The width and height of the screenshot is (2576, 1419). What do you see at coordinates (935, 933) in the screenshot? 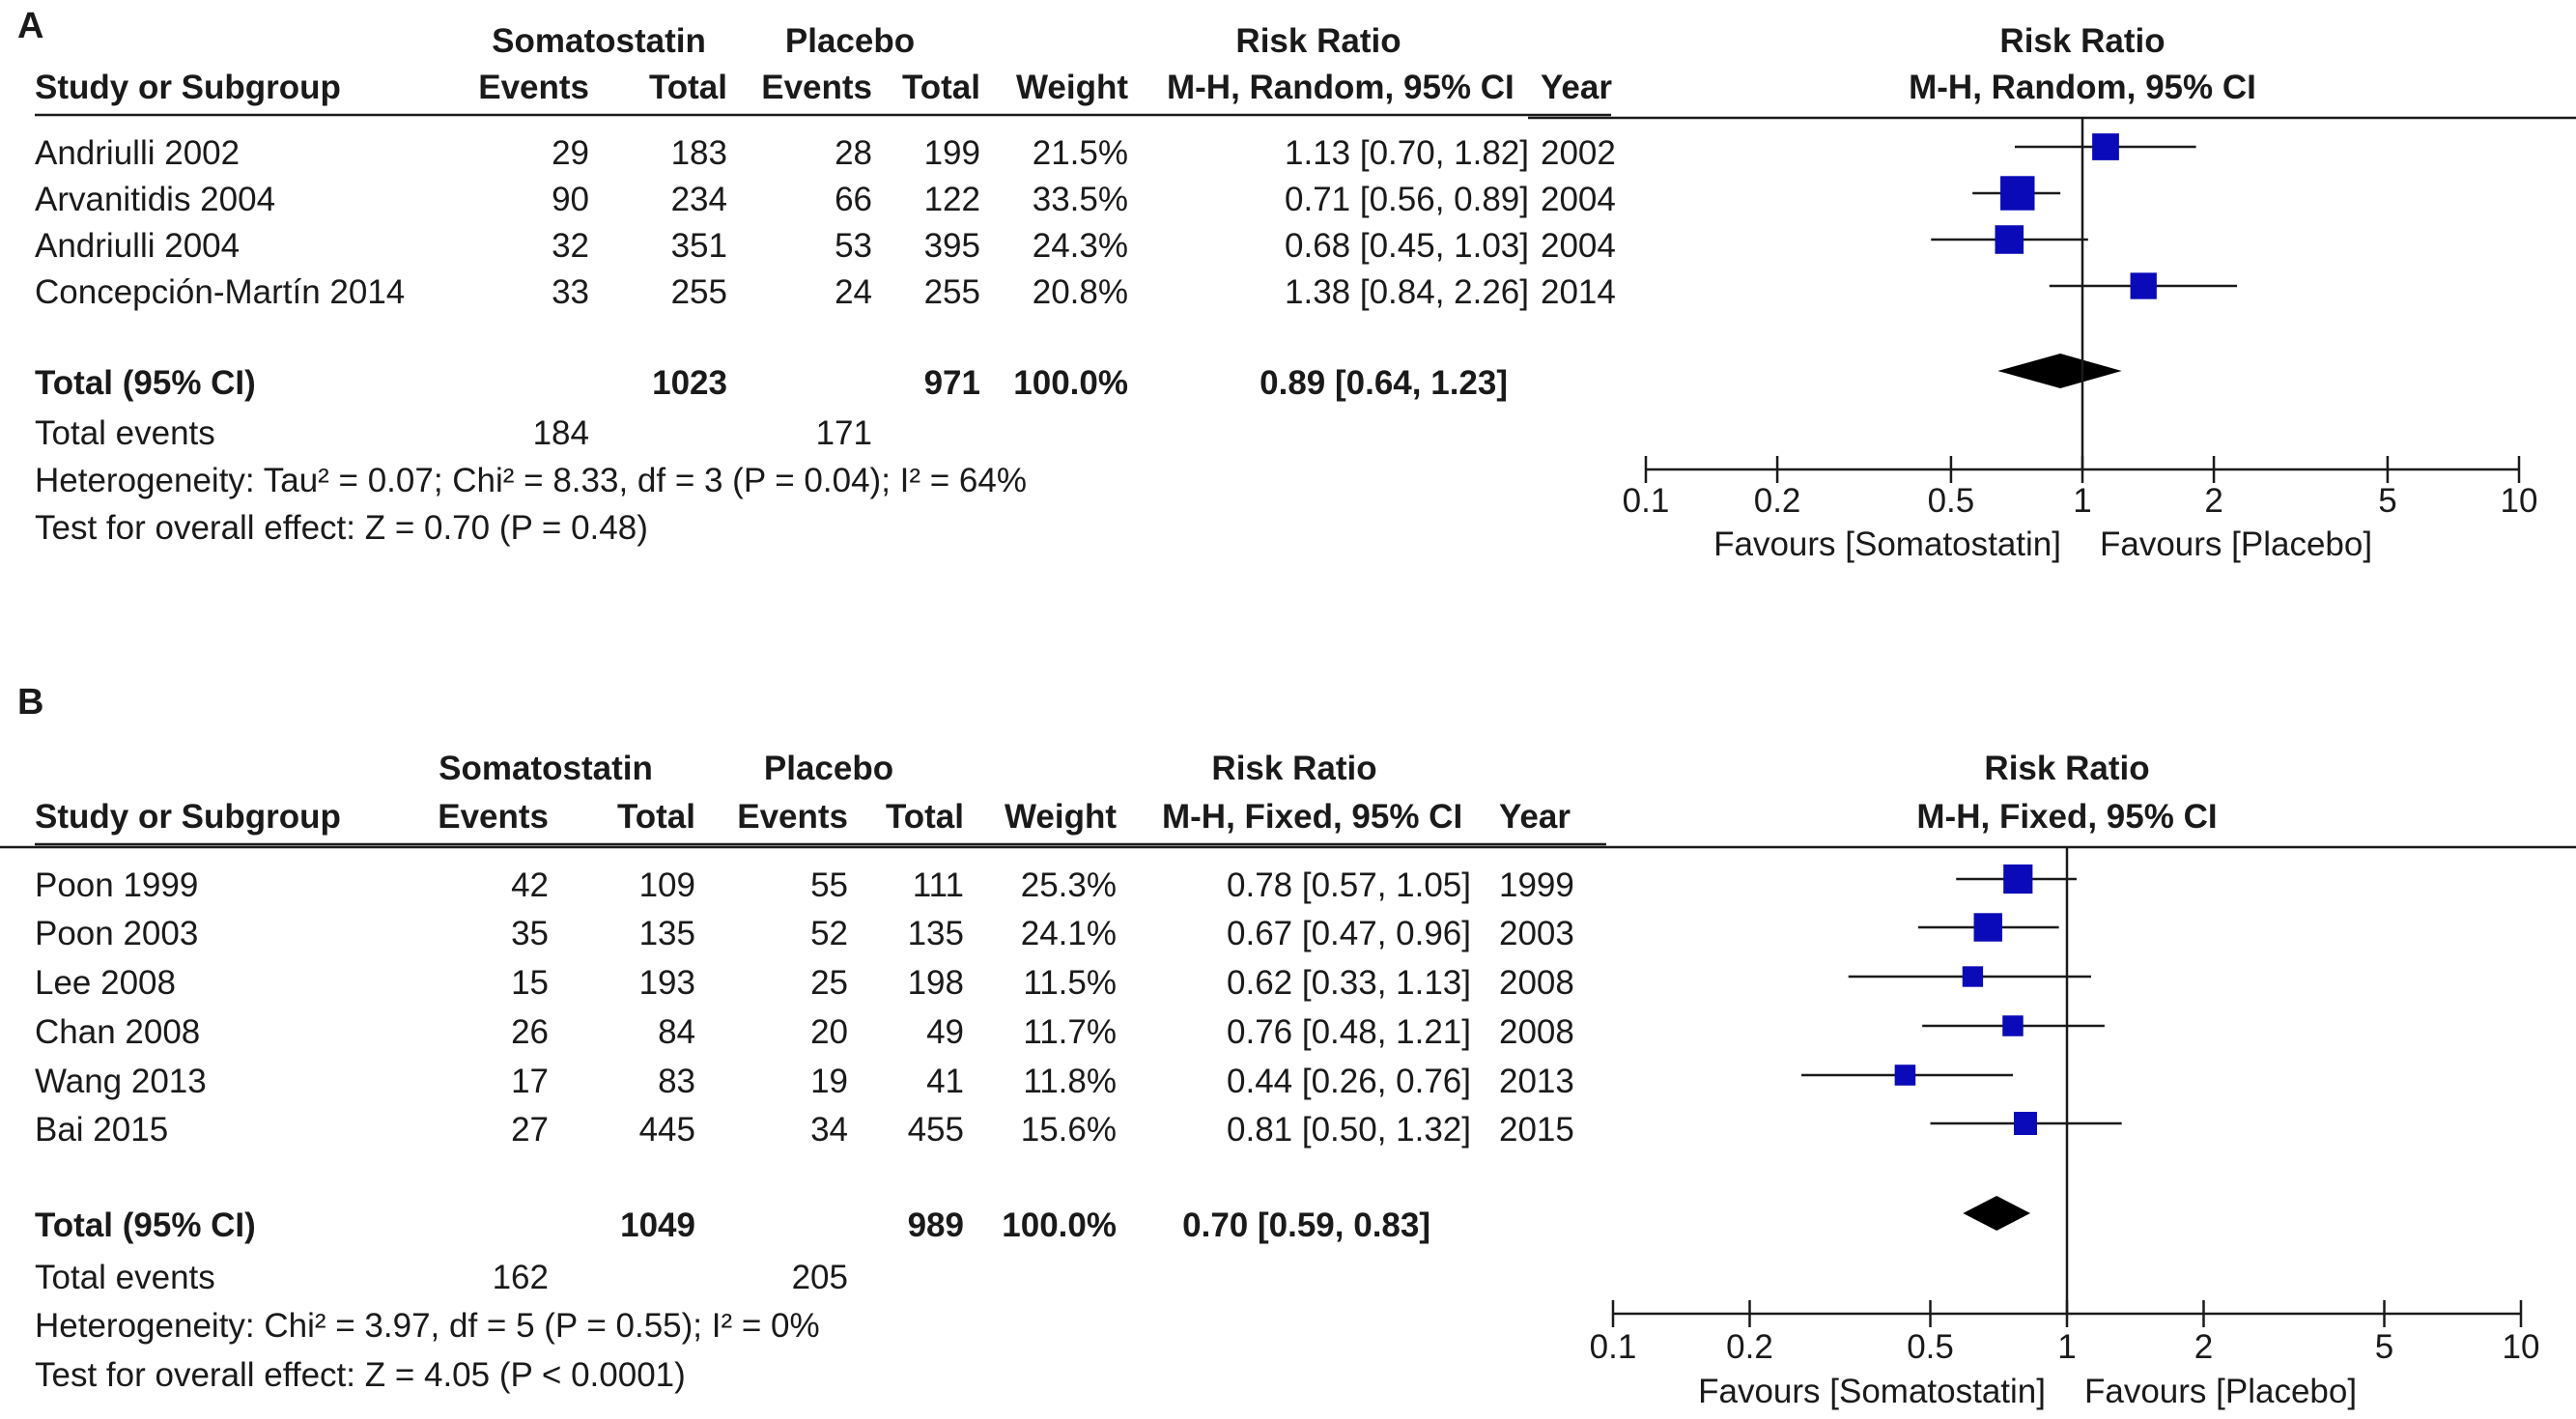
I see `group2-total-cell: 135` at bounding box center [935, 933].